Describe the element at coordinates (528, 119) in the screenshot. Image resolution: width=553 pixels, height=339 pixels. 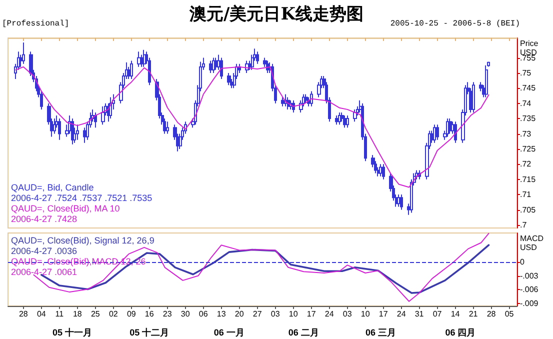
I see `y-tick-label: .735` at that location.